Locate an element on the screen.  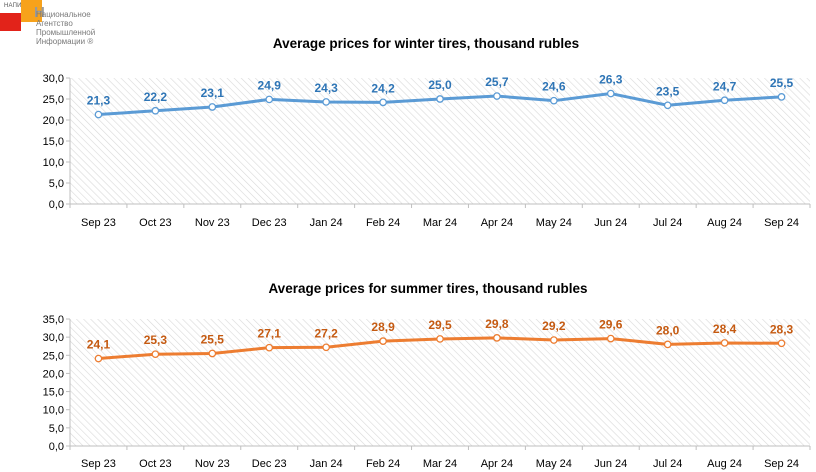
logo-red-square is located at coordinates (10, 22).